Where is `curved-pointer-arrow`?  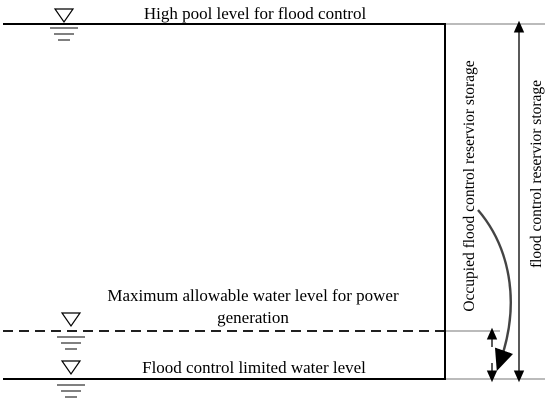
curved-pointer-arrow is located at coordinates (495, 290).